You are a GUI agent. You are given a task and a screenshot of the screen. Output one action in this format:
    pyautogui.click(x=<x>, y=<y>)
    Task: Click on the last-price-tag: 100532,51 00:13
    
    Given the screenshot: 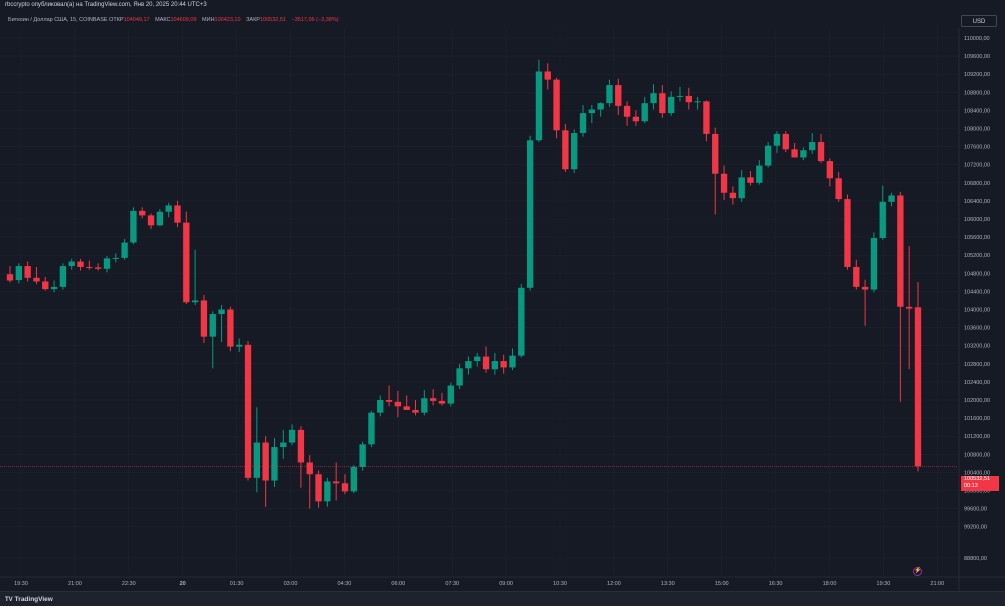 What is the action you would take?
    pyautogui.click(x=980, y=483)
    